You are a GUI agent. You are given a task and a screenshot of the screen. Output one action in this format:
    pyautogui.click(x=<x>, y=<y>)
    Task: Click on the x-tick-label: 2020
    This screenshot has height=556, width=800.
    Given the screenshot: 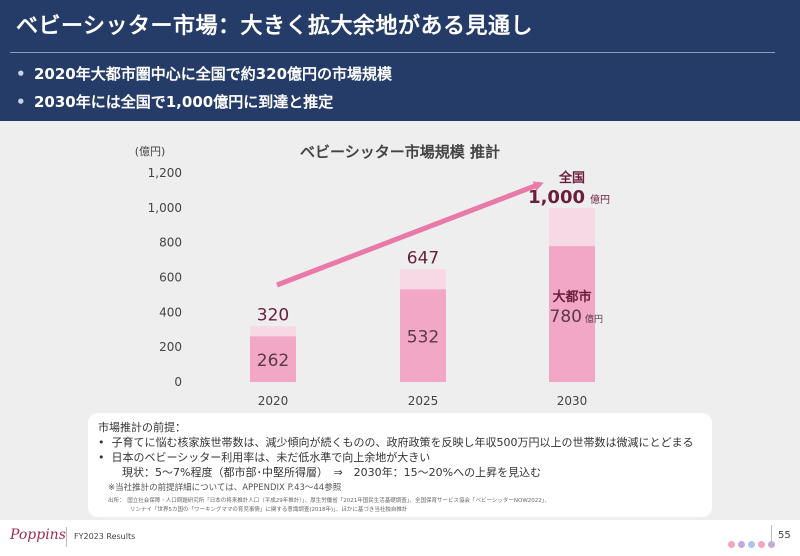 What is the action you would take?
    pyautogui.click(x=273, y=401)
    